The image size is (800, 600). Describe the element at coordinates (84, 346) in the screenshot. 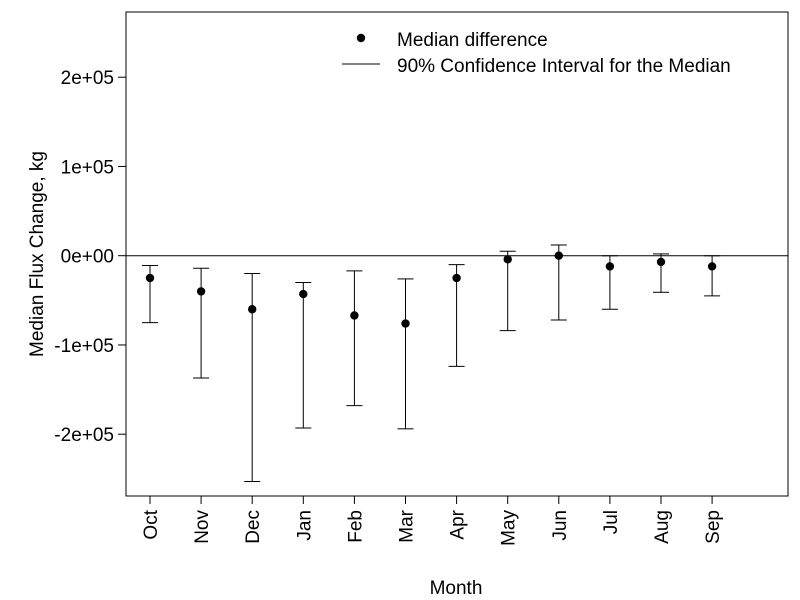

I see `y-tick-label: -1e+05` at that location.